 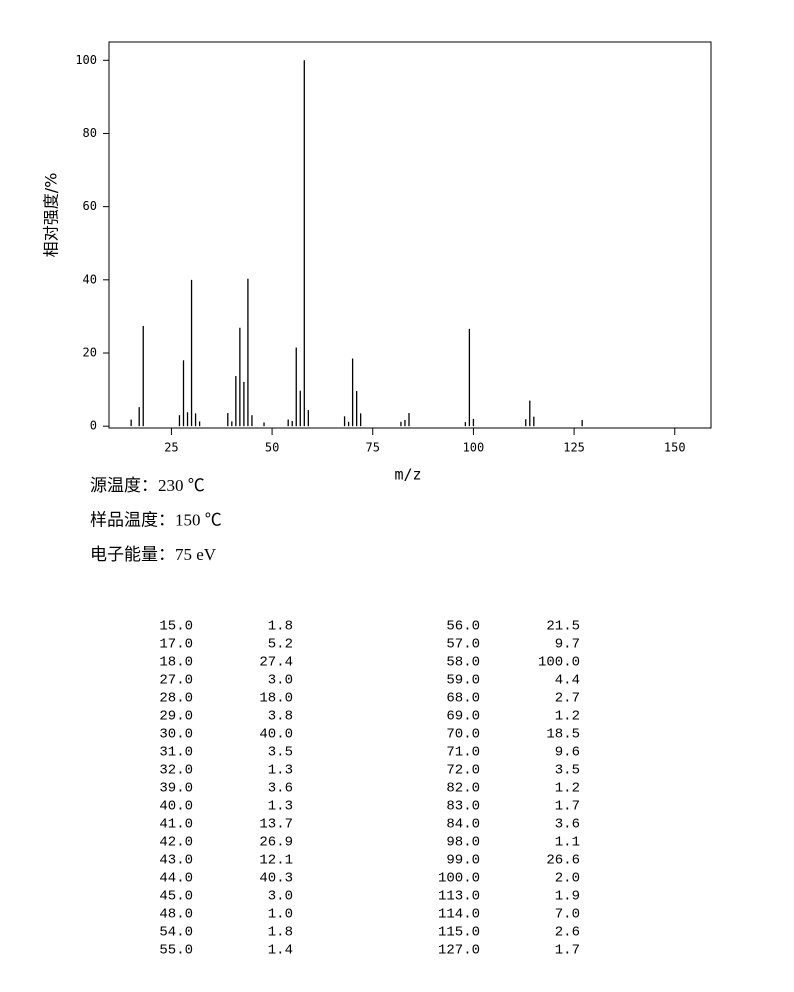 I want to click on table-cell: 54.0, so click(x=176, y=933).